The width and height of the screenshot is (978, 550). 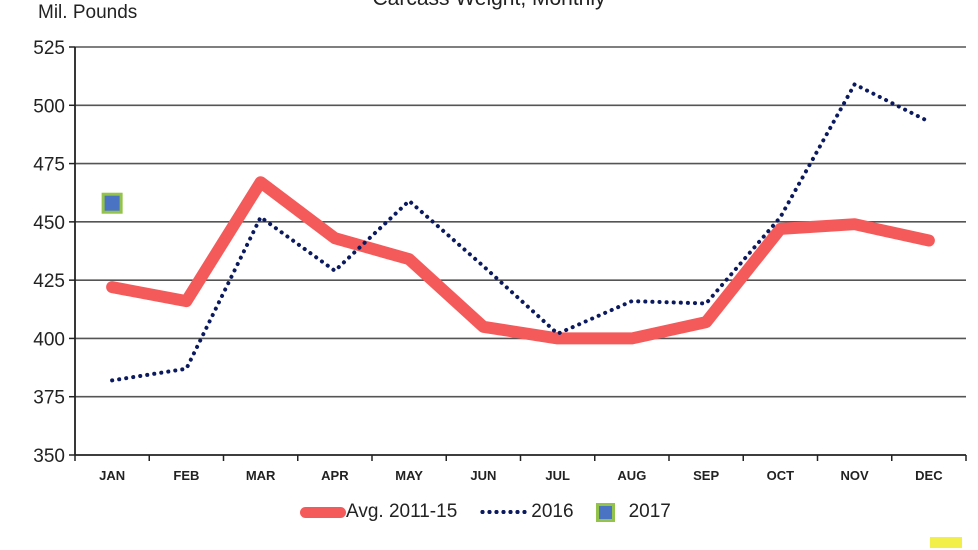 What do you see at coordinates (323, 512) in the screenshot?
I see `legend-swatch-avg` at bounding box center [323, 512].